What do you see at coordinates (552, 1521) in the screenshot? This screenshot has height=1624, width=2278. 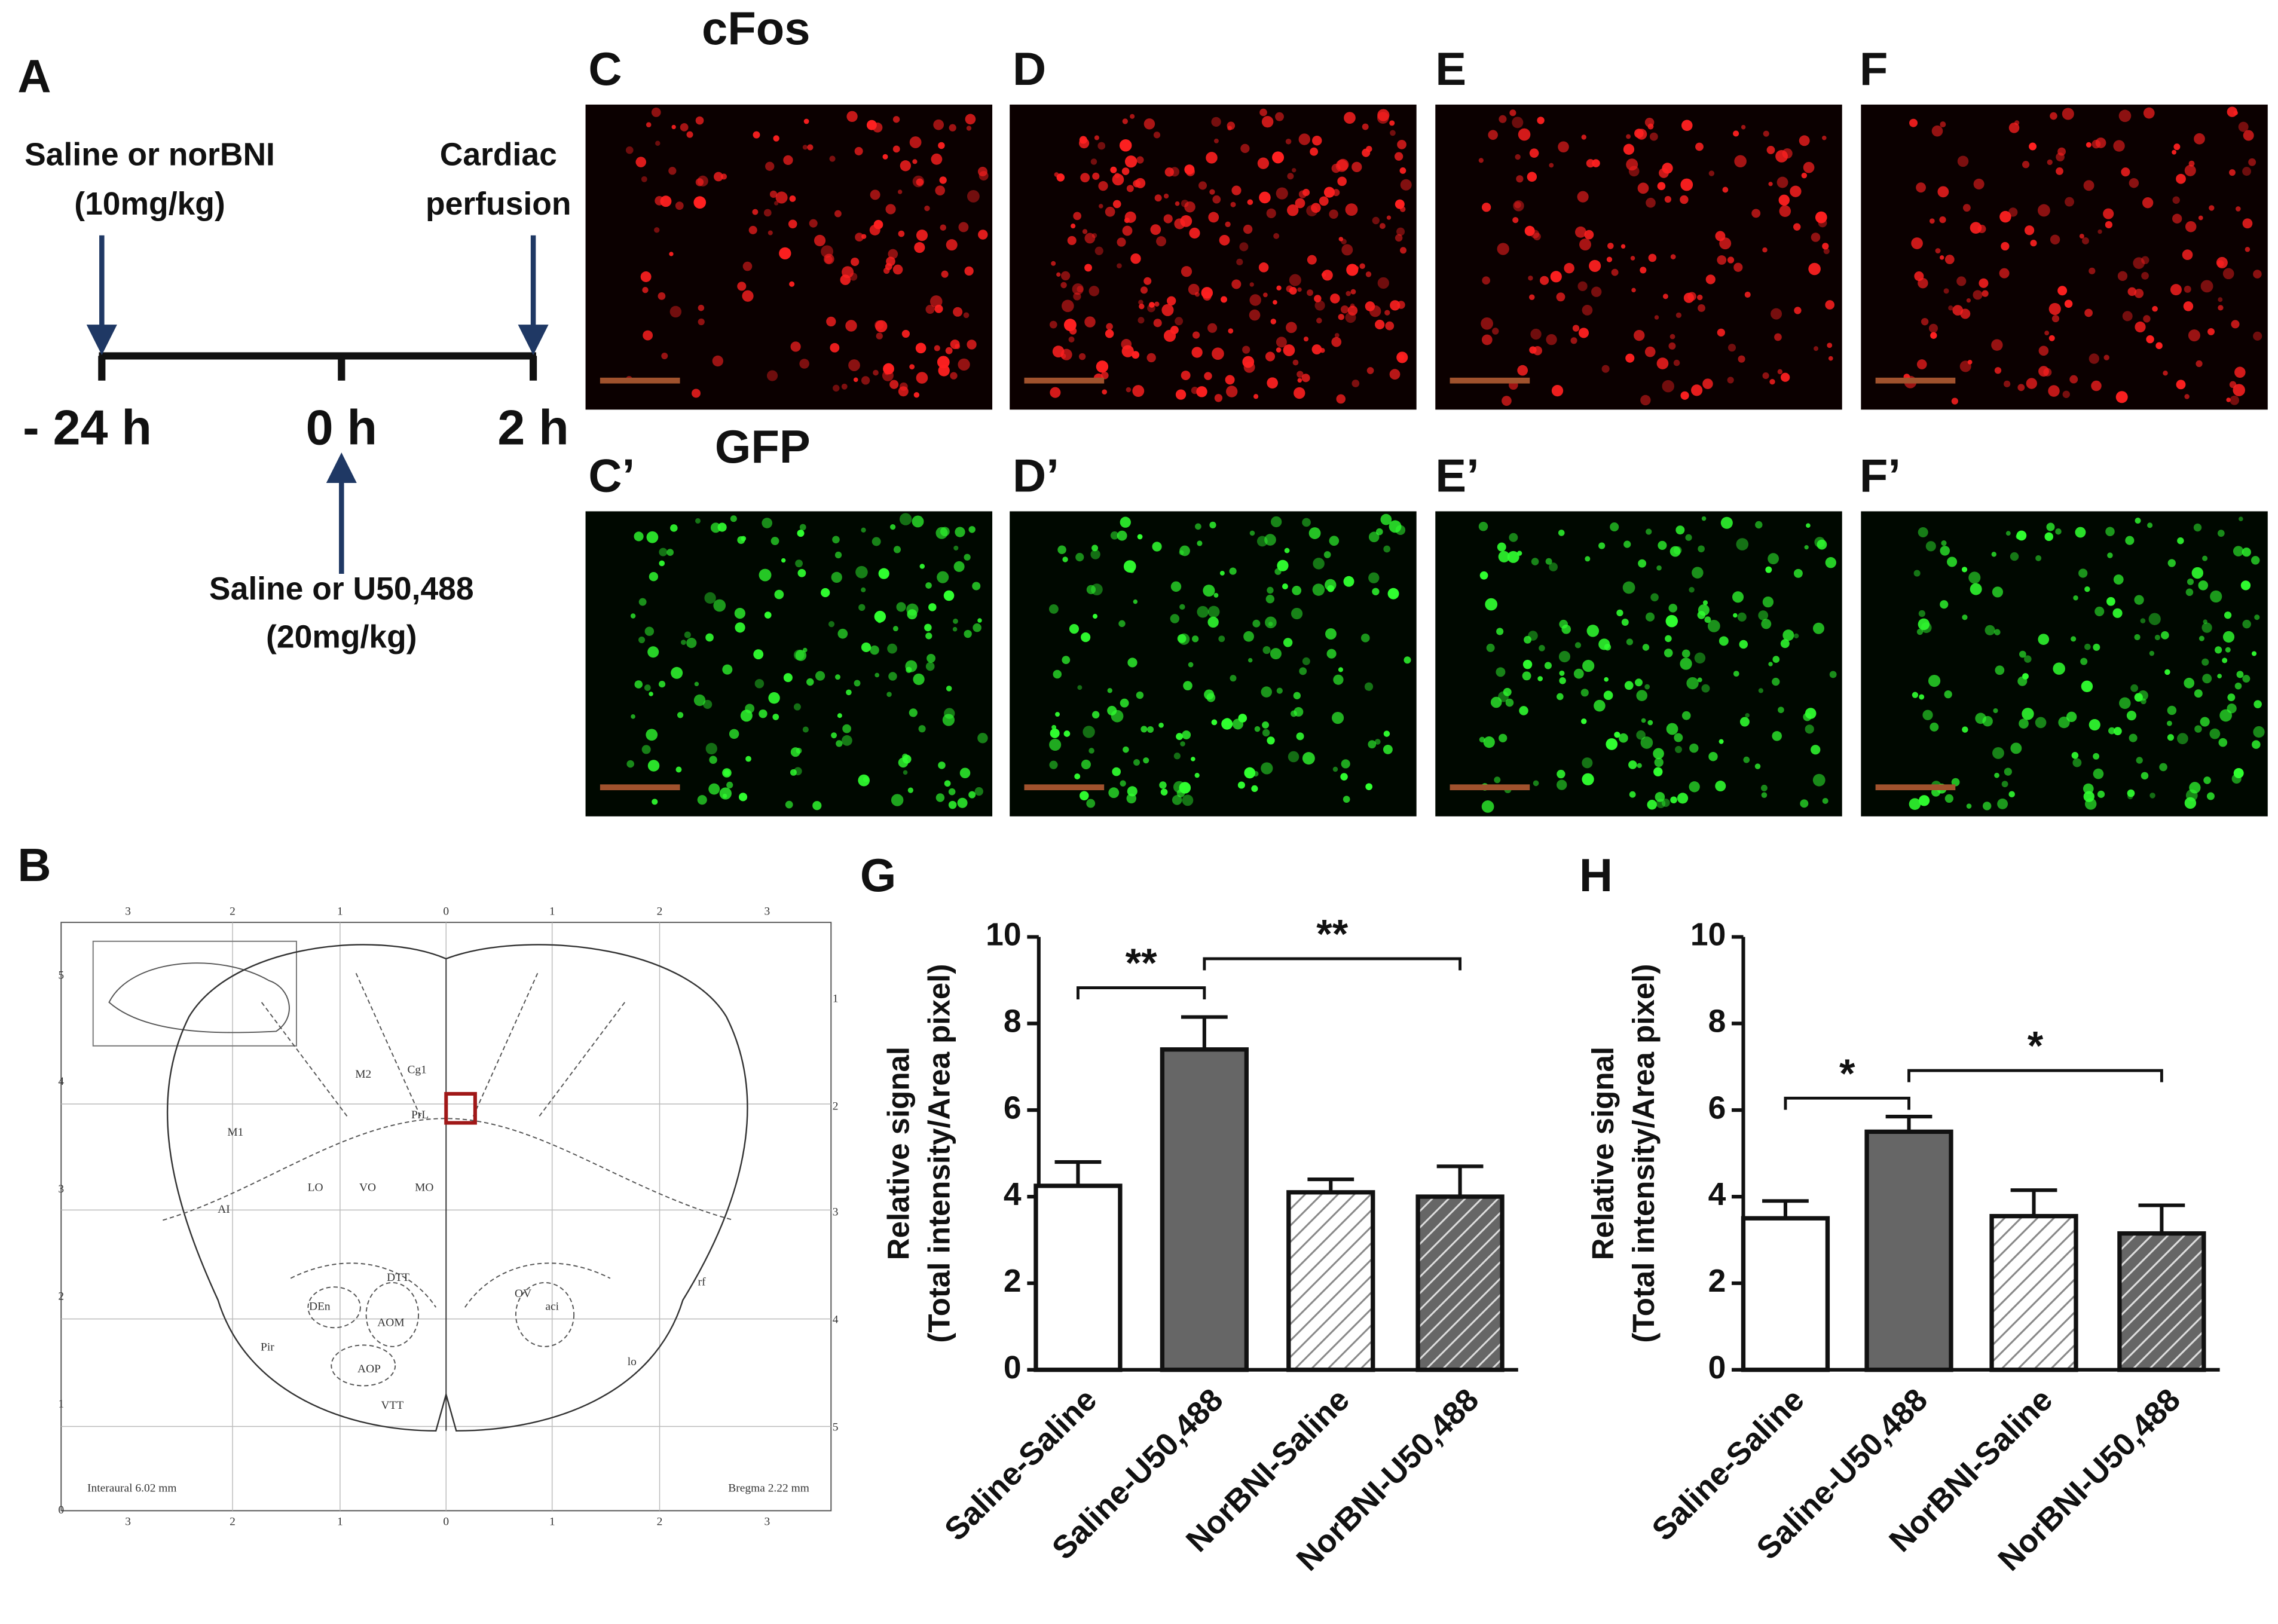 I see `scale-label: 1` at bounding box center [552, 1521].